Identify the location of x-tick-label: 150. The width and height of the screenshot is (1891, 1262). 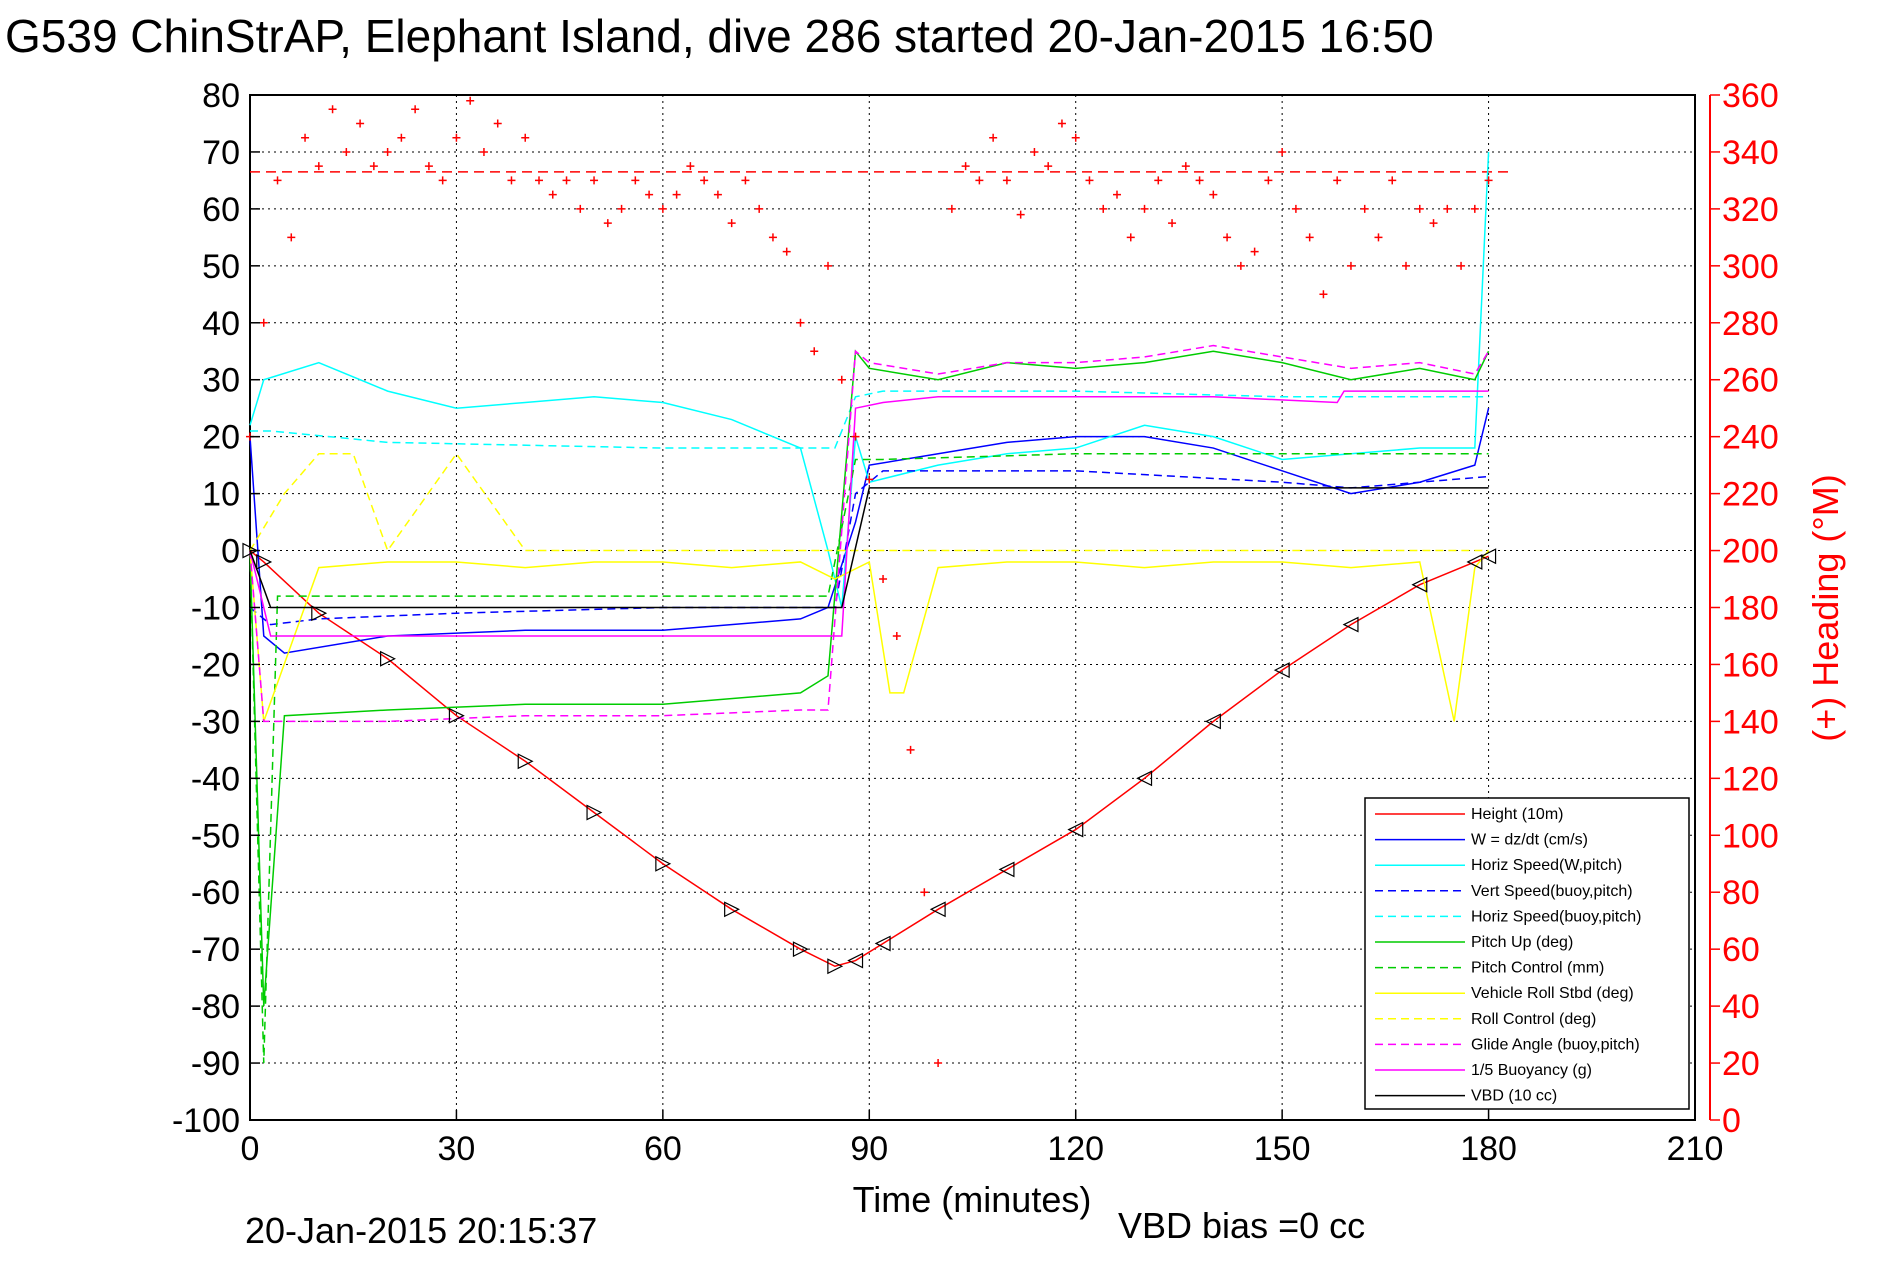
(1282, 1149).